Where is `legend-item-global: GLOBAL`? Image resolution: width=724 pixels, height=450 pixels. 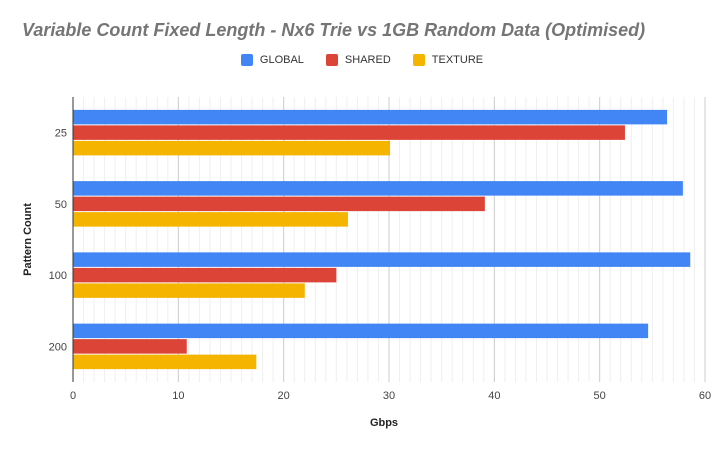
legend-item-global: GLOBAL is located at coordinates (272, 60).